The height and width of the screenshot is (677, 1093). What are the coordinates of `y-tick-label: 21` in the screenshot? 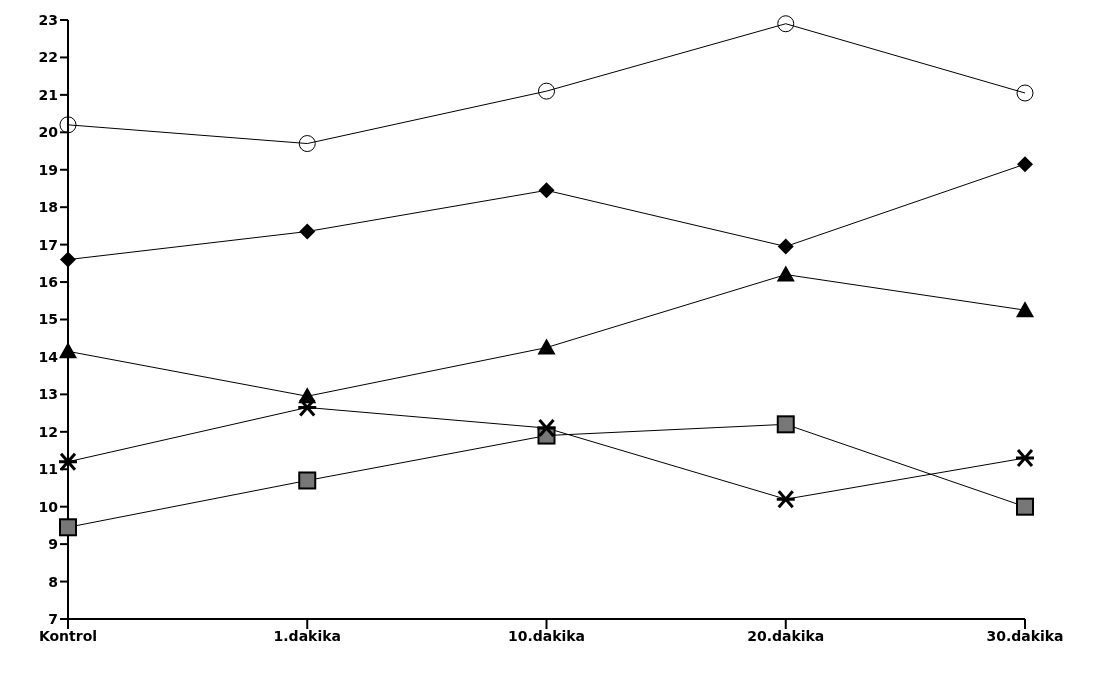 It's located at (48, 94).